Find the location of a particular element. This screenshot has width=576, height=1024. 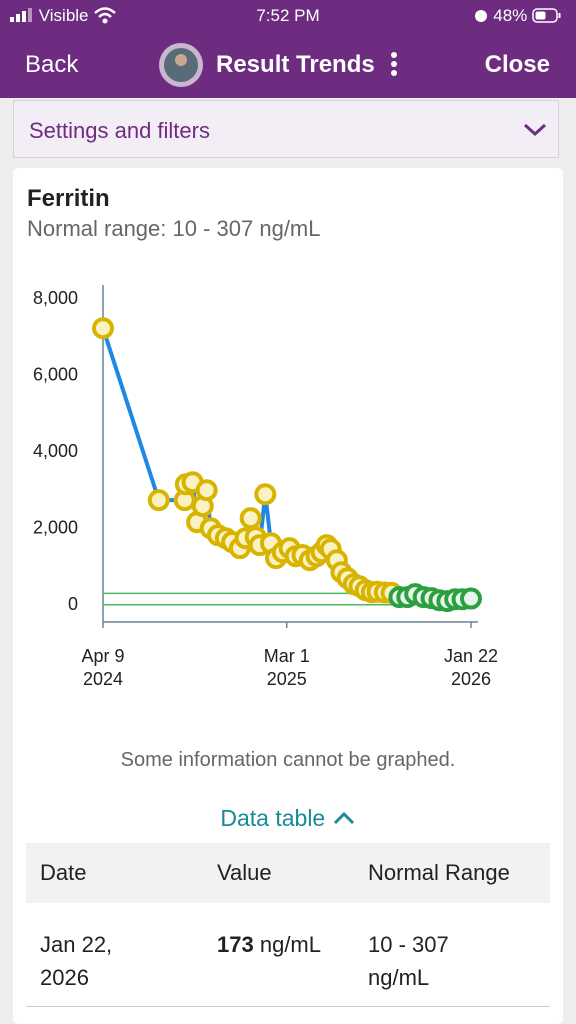

back-button: Back is located at coordinates (52, 64).